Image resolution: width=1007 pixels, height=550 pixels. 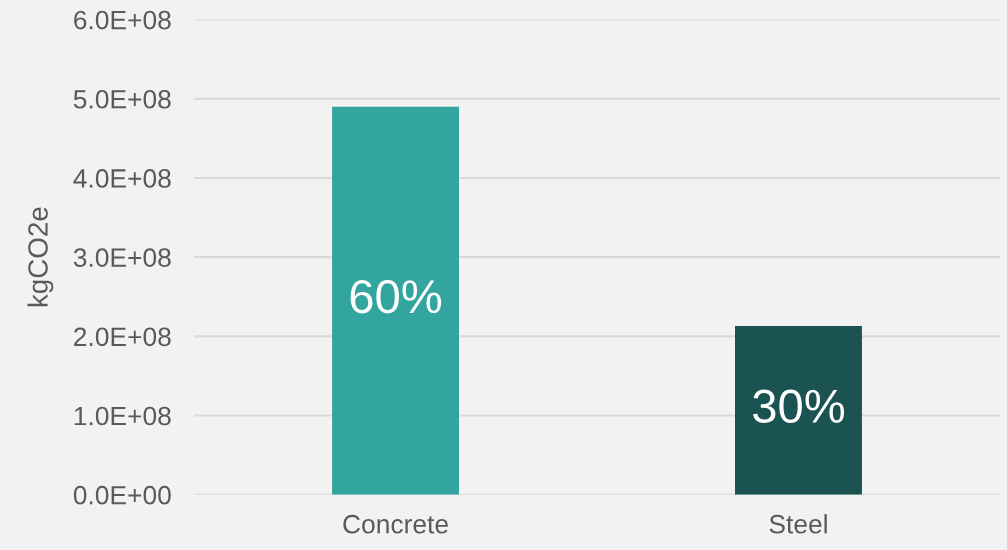 I want to click on y-tick-label: 3.0E+08, so click(x=122, y=257).